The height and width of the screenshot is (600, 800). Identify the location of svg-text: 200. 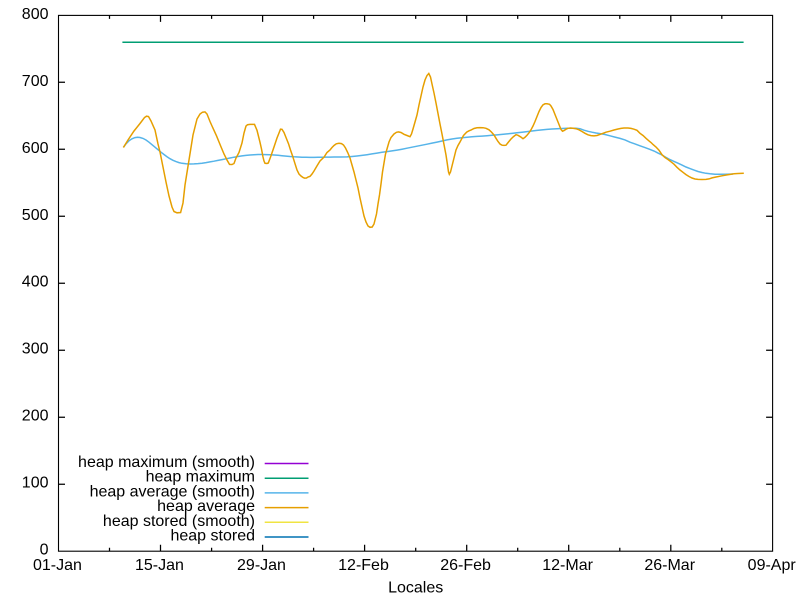
(32, 416).